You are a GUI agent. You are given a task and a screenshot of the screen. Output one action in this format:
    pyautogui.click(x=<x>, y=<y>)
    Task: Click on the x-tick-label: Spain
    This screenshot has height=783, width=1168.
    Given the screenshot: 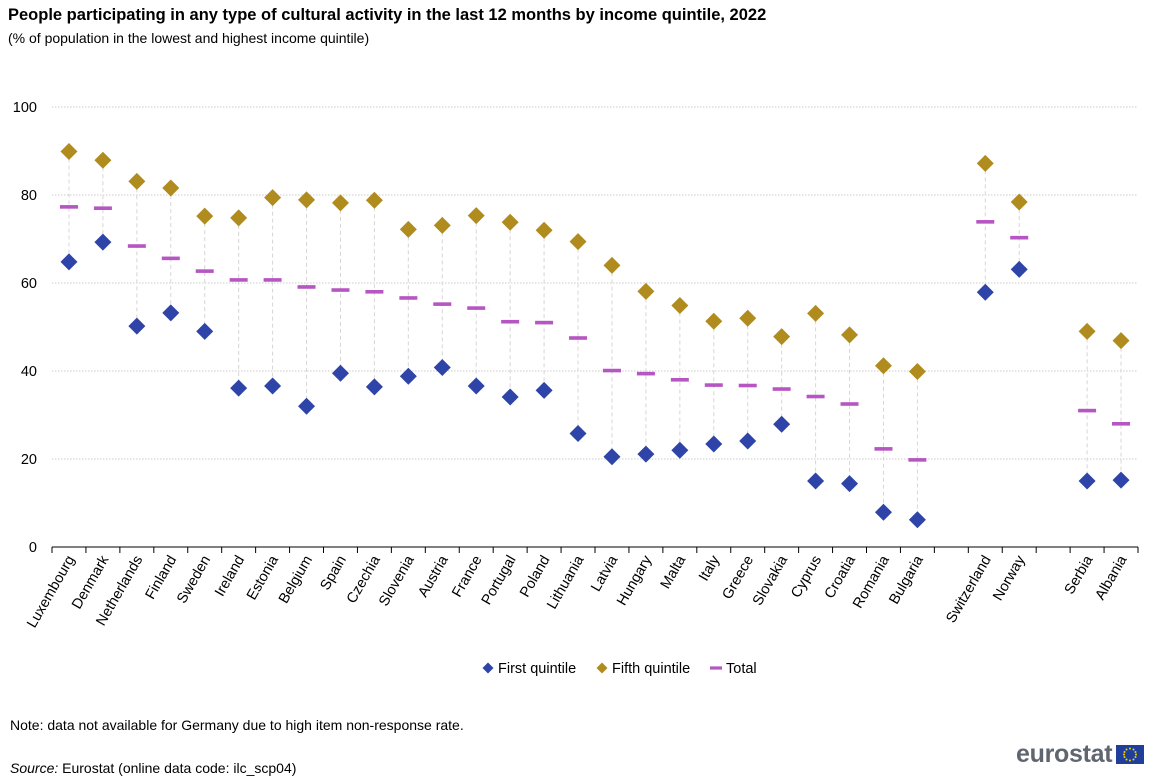 What is the action you would take?
    pyautogui.click(x=334, y=573)
    